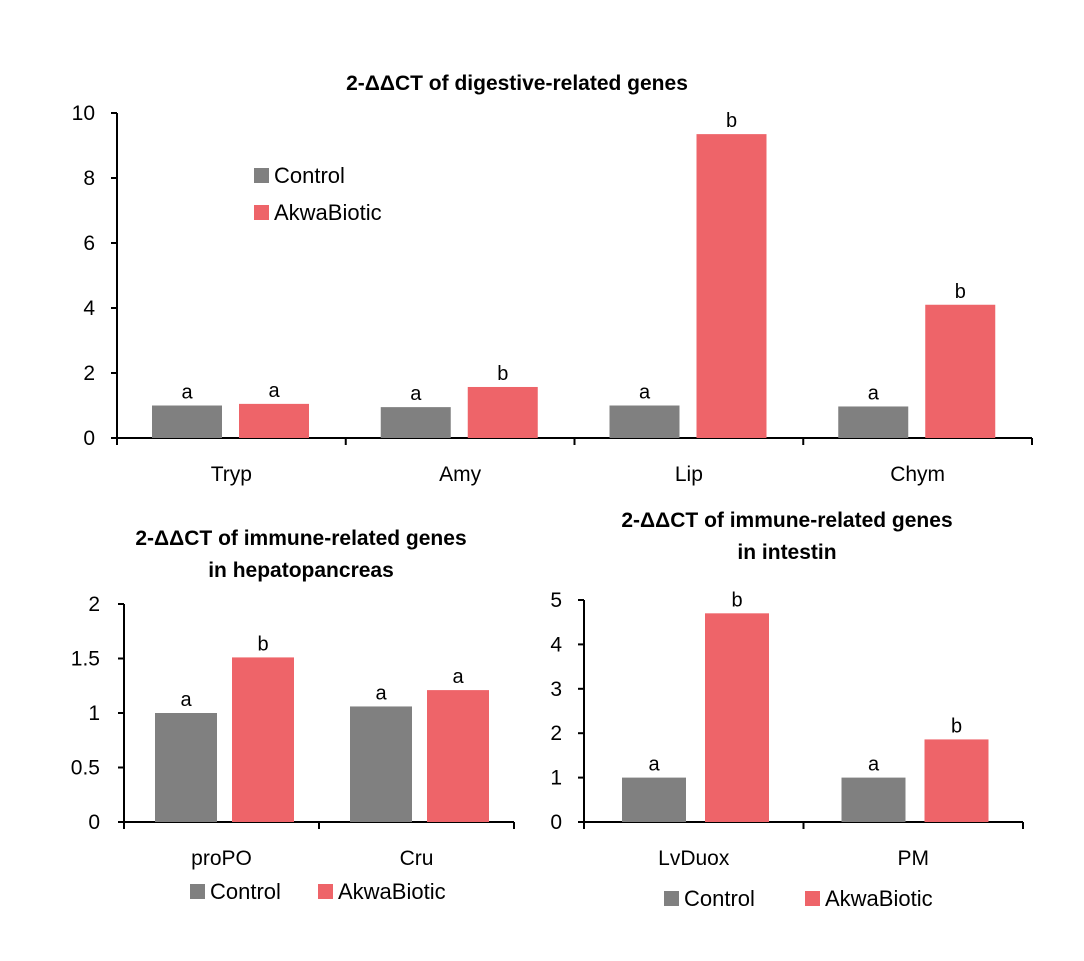 This screenshot has height=961, width=1084. Describe the element at coordinates (556, 689) in the screenshot. I see `y-tick-label: 3` at that location.